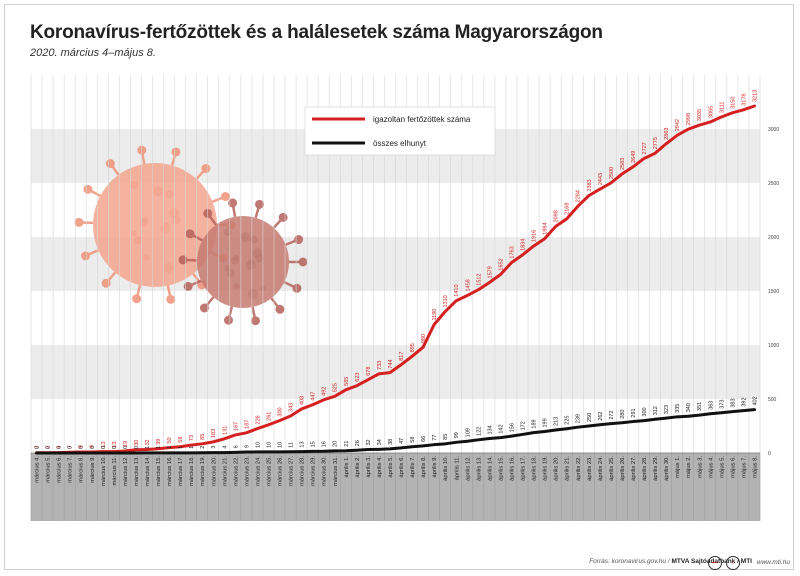  Describe the element at coordinates (678, 408) in the screenshot. I see `deaths-data-label: 335` at that location.